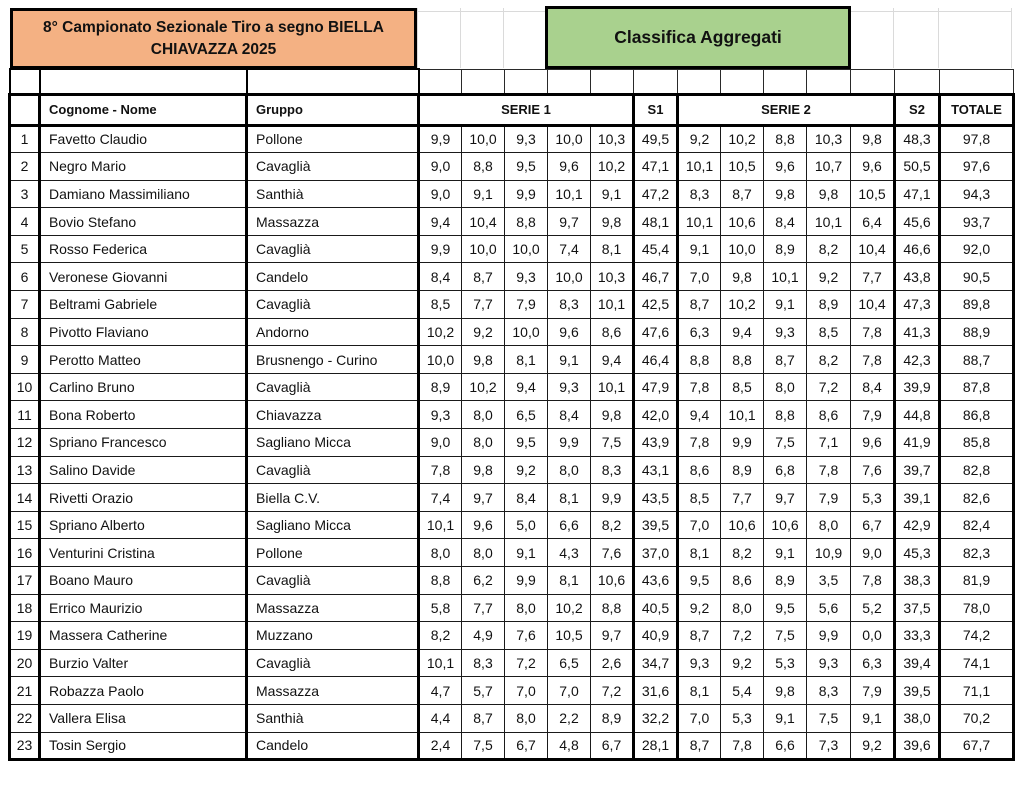  What do you see at coordinates (655, 525) in the screenshot?
I see `s1-total-cell: 39,5` at bounding box center [655, 525].